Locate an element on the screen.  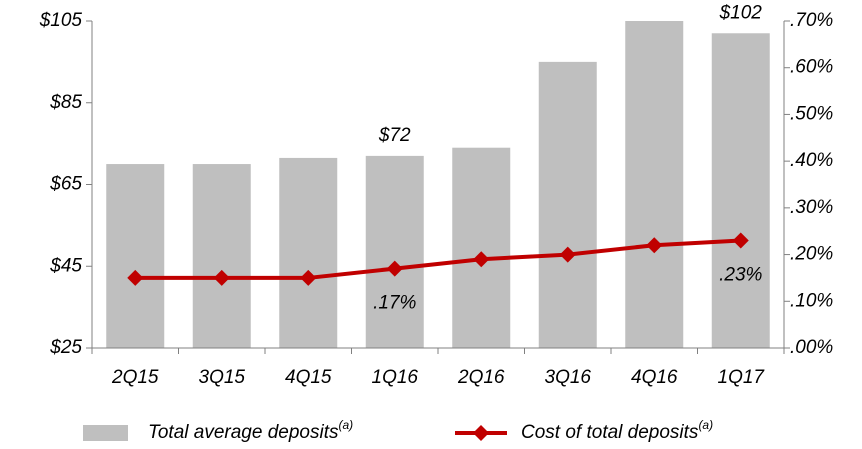
bar-value-label: $72 is located at coordinates (394, 135).